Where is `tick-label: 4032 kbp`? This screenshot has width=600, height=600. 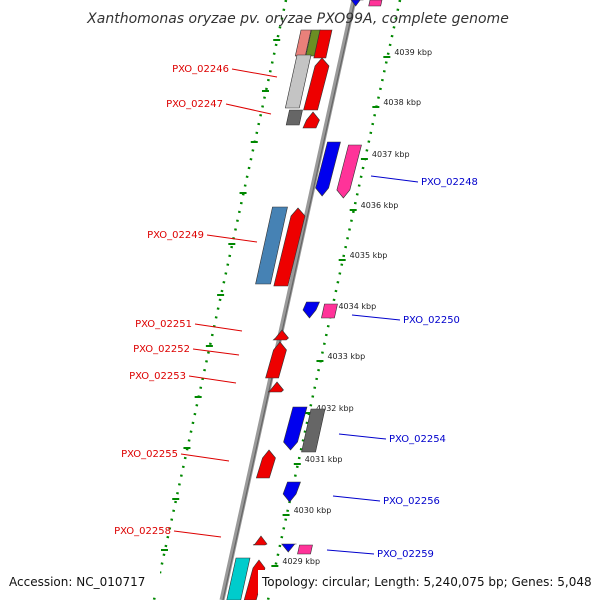 tick-label: 4032 kbp is located at coordinates (335, 408).